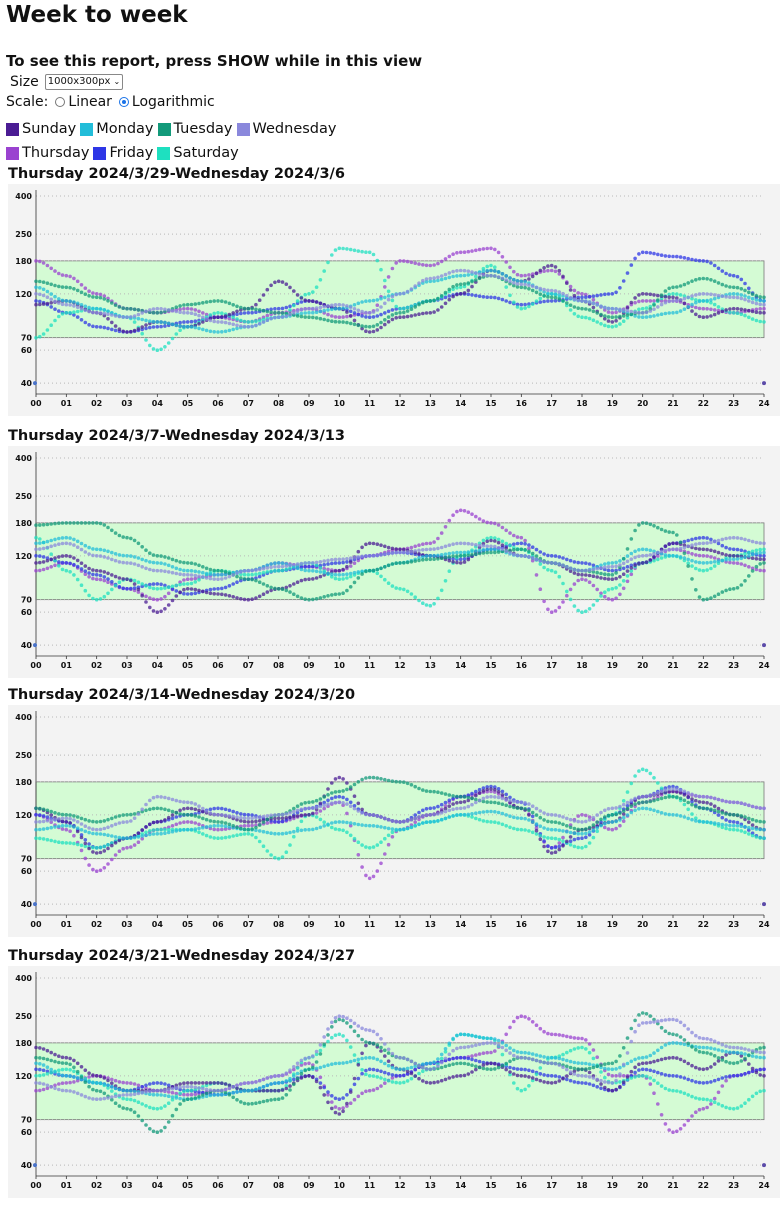 The image size is (782, 1208). Describe the element at coordinates (197, 153) in the screenshot. I see `legend-item-saturday: Saturday` at that location.